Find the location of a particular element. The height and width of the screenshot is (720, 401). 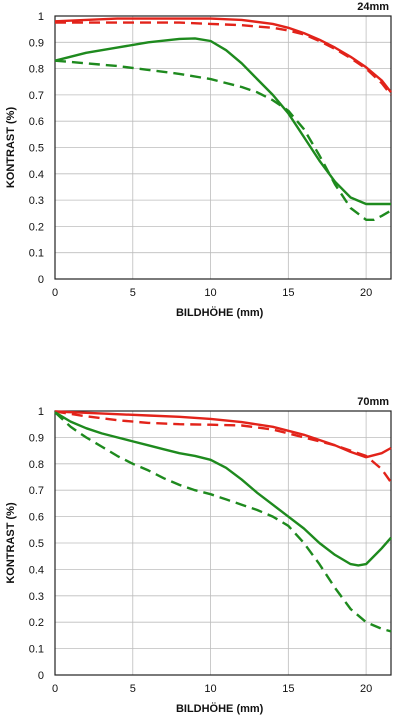

chart-title: 70mm is located at coordinates (373, 402).